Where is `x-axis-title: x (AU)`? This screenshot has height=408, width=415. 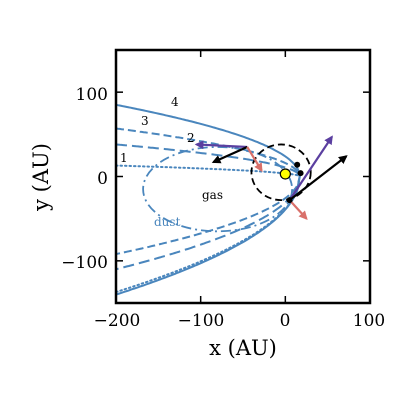 x-axis-title: x (AU) is located at coordinates (243, 348).